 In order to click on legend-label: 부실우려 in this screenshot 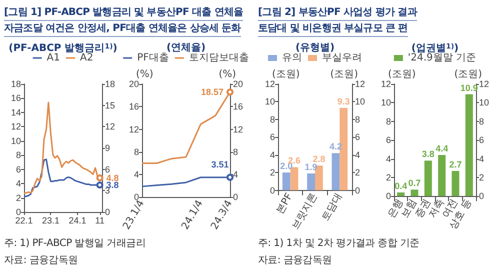, I will do `click(342, 58)`.